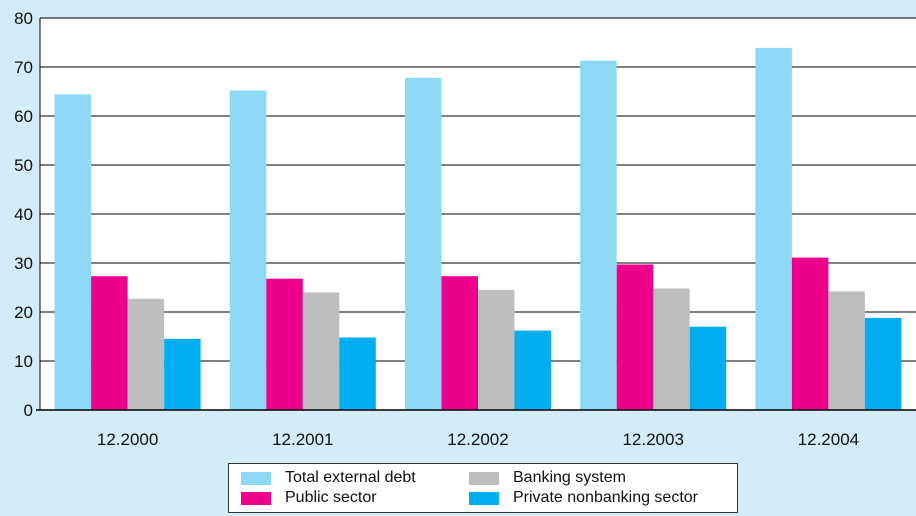 This screenshot has height=516, width=916. I want to click on y-tick-label: 50, so click(23, 165).